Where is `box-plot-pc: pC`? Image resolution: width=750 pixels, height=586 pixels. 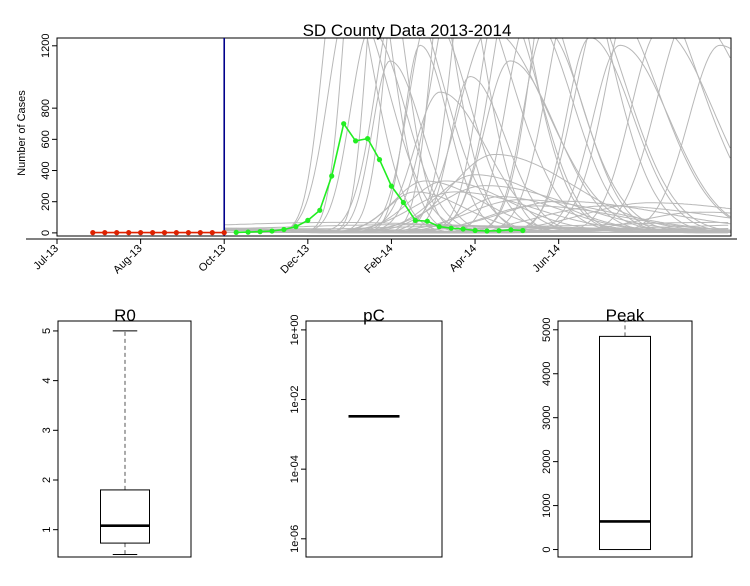 box-plot-pc: pC is located at coordinates (374, 315).